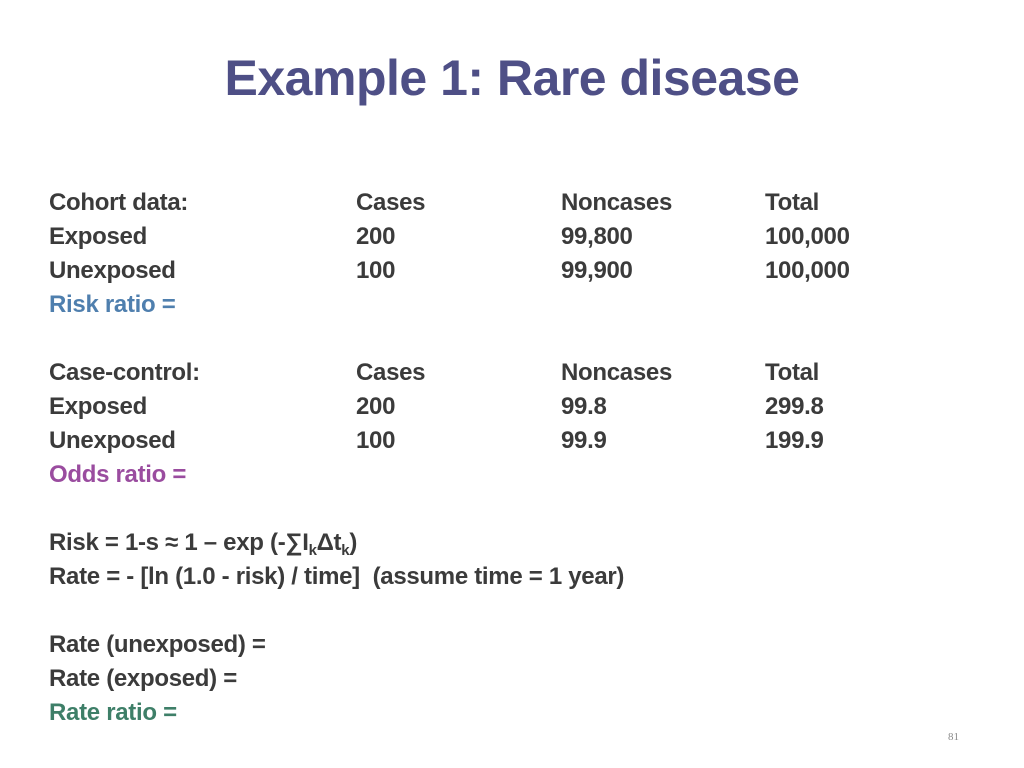 The width and height of the screenshot is (1024, 768). What do you see at coordinates (584, 406) in the screenshot?
I see `noncases-value: 99.8` at bounding box center [584, 406].